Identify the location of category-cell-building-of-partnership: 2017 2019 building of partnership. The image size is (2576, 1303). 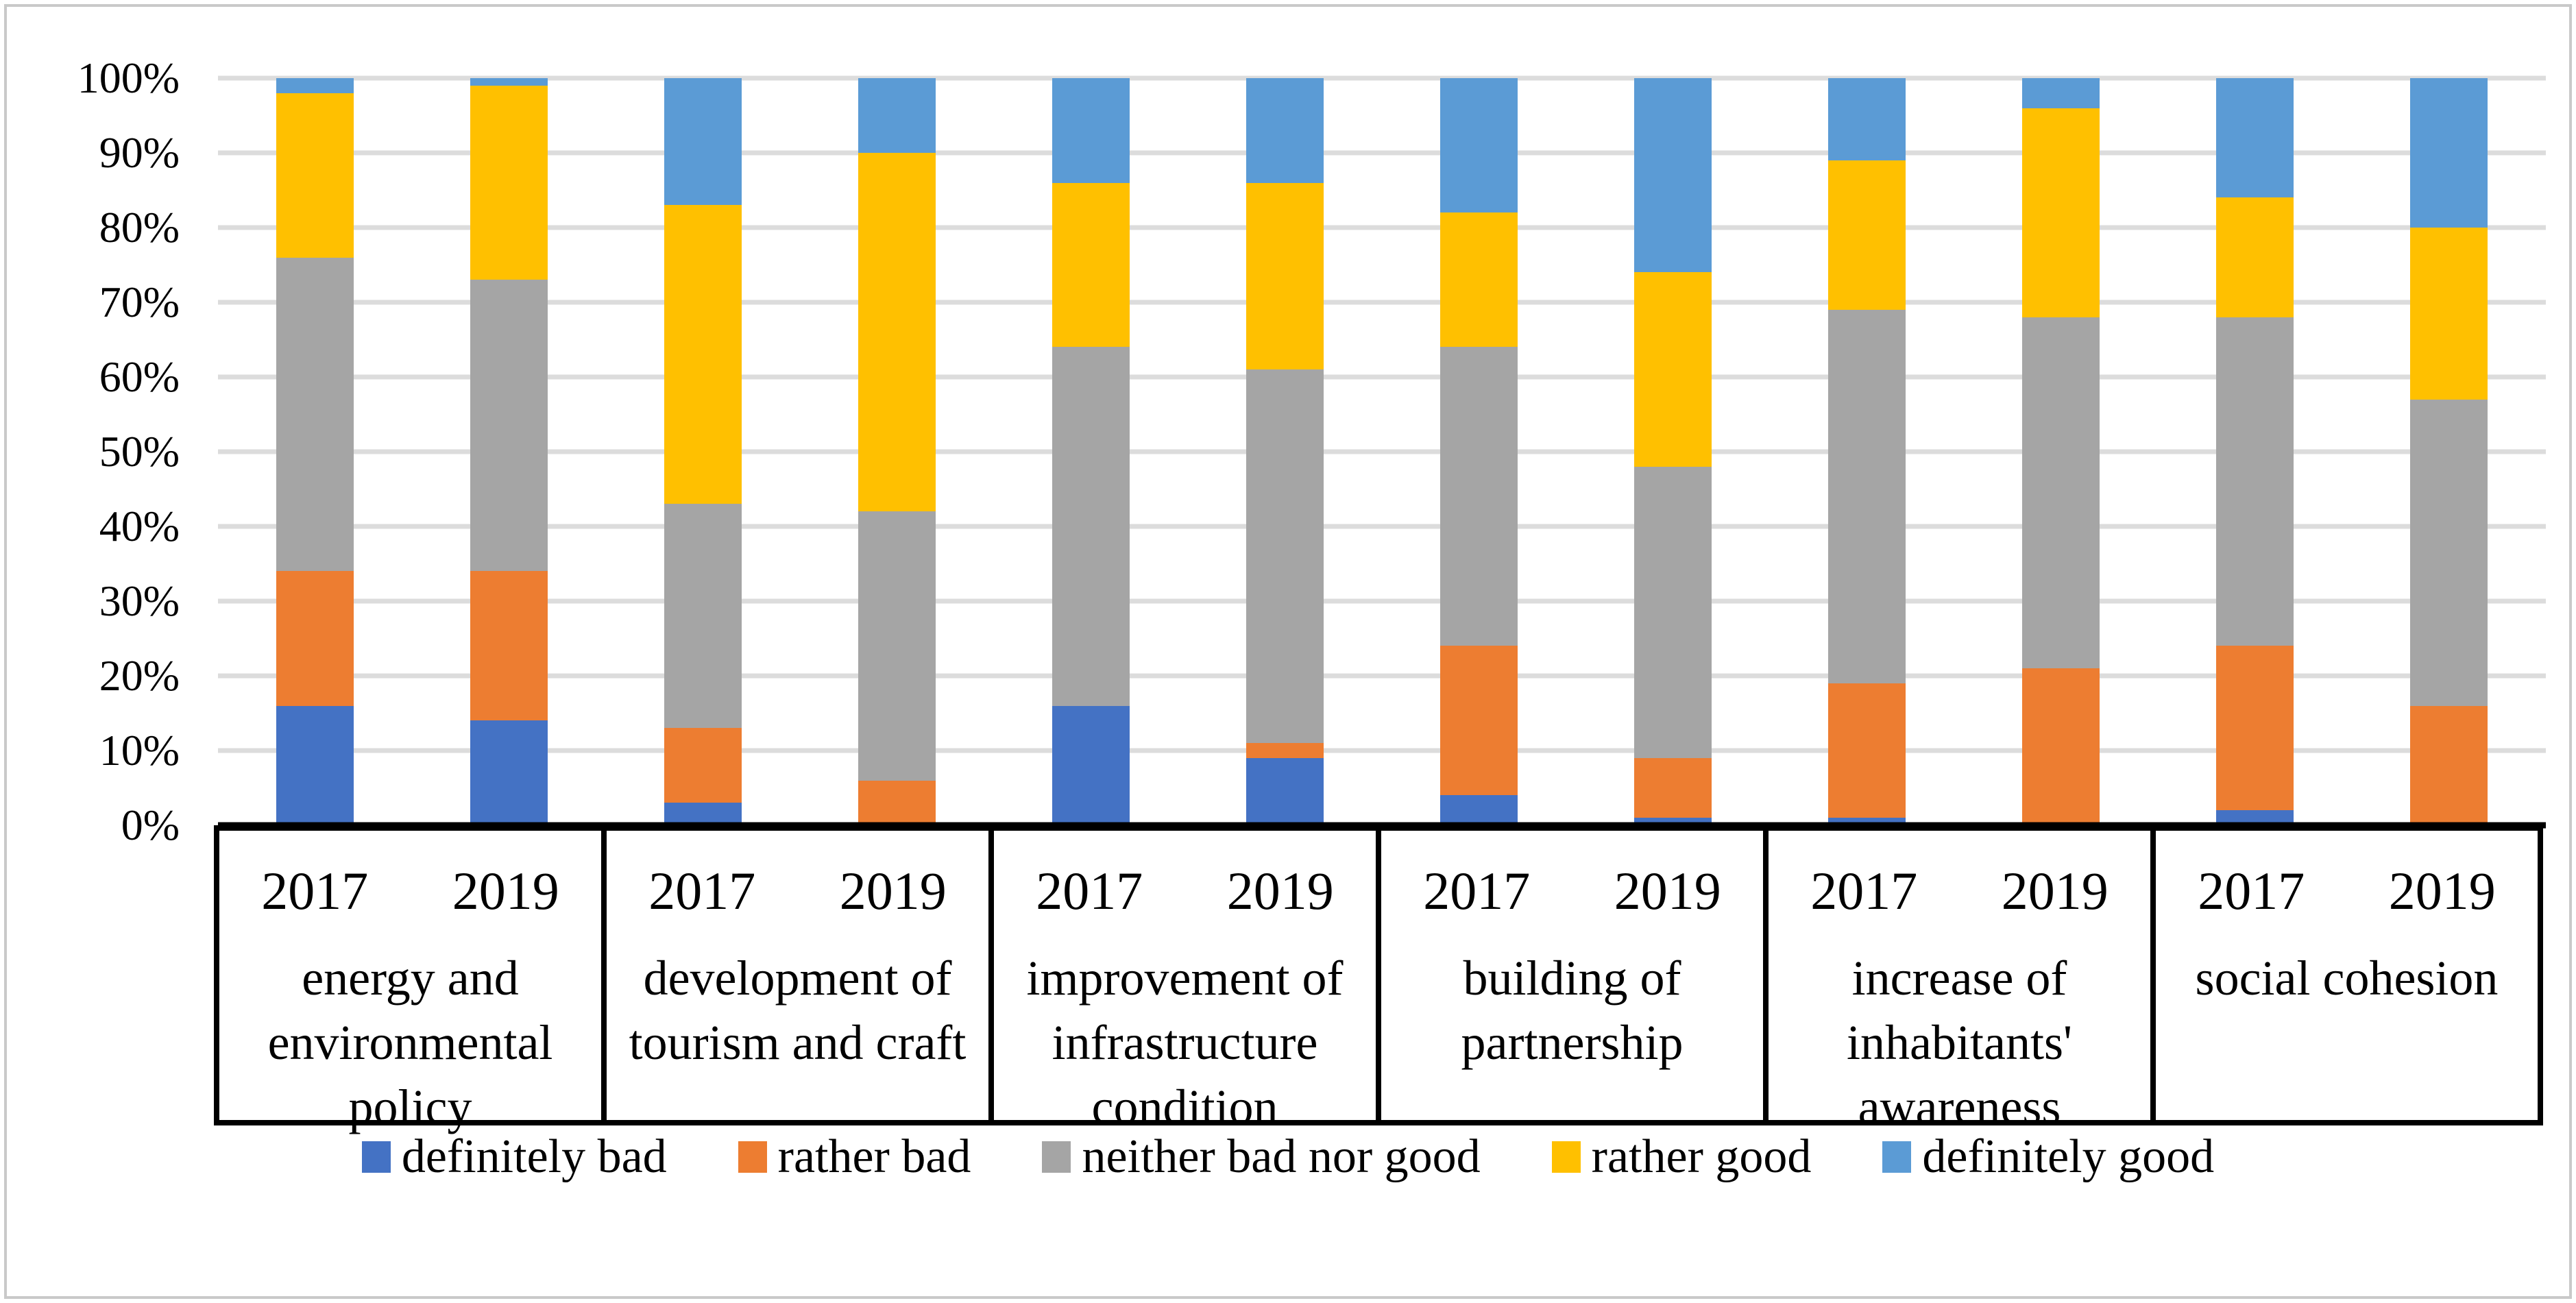
(1569, 975).